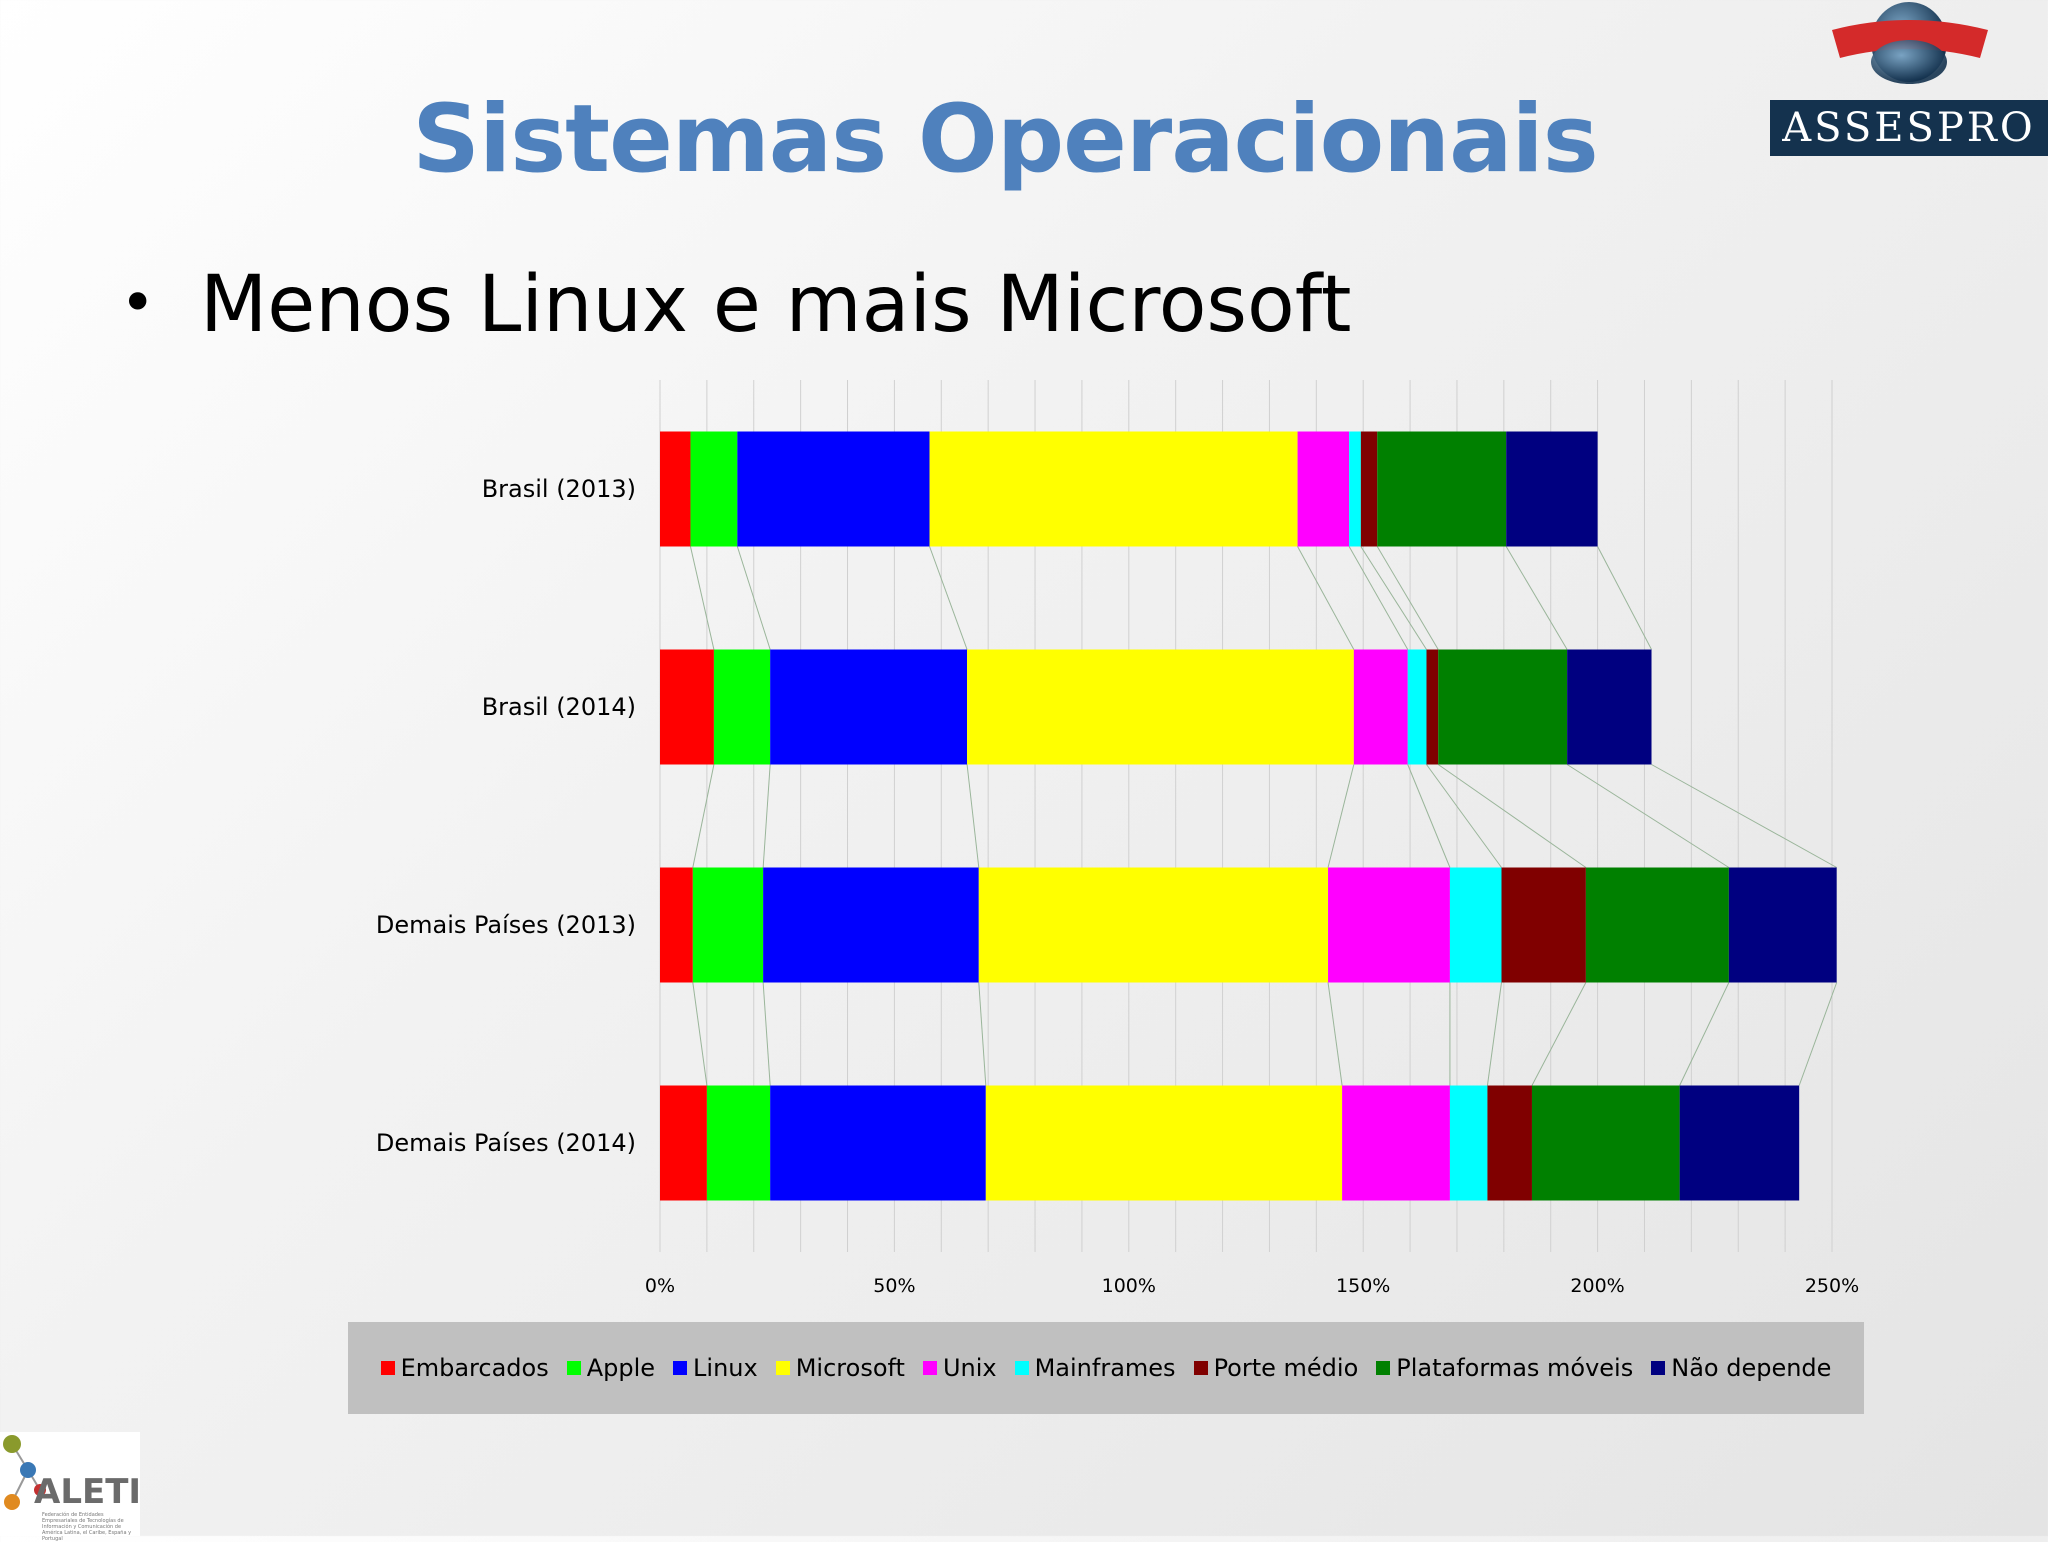  Describe the element at coordinates (1005, 139) in the screenshot. I see `slide-title: Sistemas Operacionais` at that location.